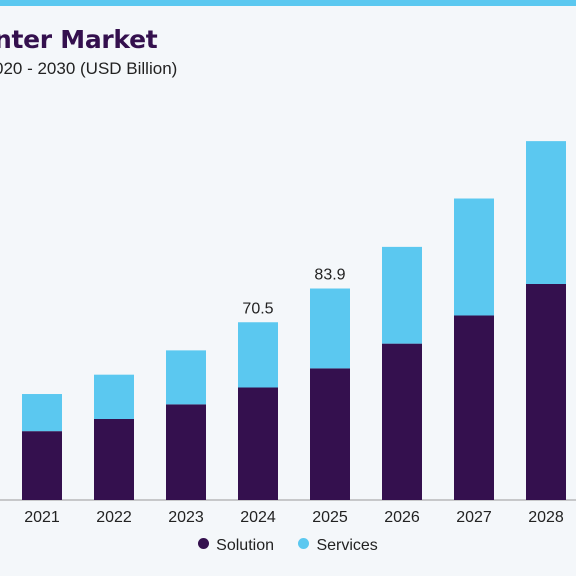 The width and height of the screenshot is (576, 576). I want to click on data-labels: 70.5 83.9, so click(293, 292).